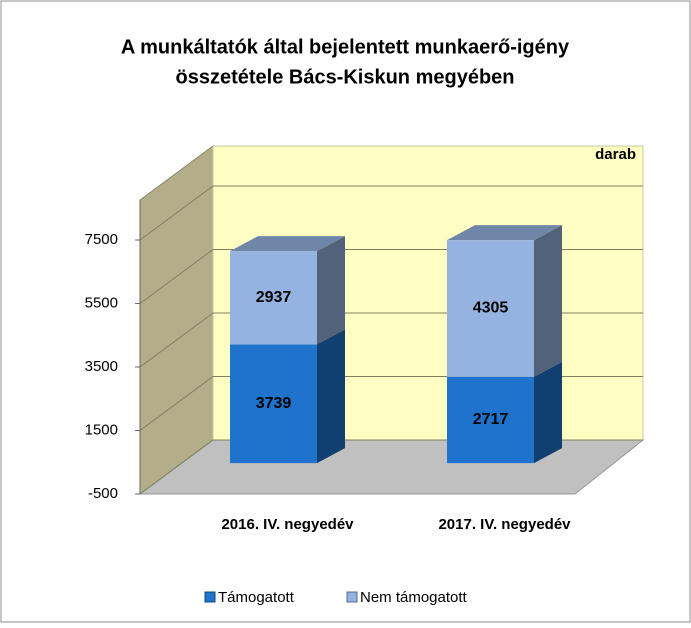 The width and height of the screenshot is (691, 628). I want to click on x-tick-label: 2017. IV. negyedév, so click(504, 524).